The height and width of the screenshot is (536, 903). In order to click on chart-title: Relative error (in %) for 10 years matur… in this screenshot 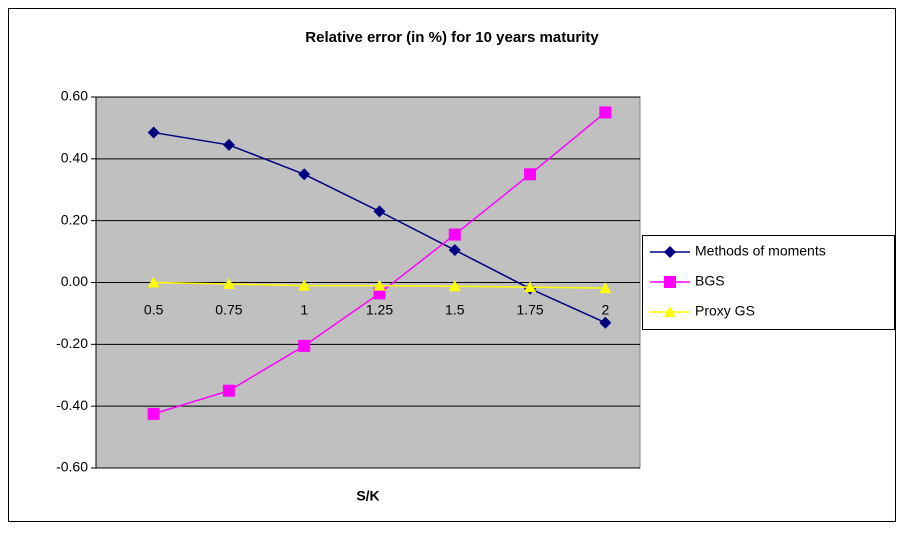, I will do `click(452, 37)`.